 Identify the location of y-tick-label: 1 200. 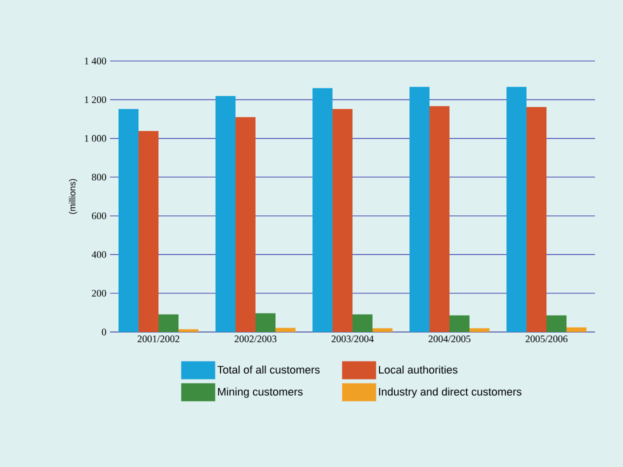
(95, 100).